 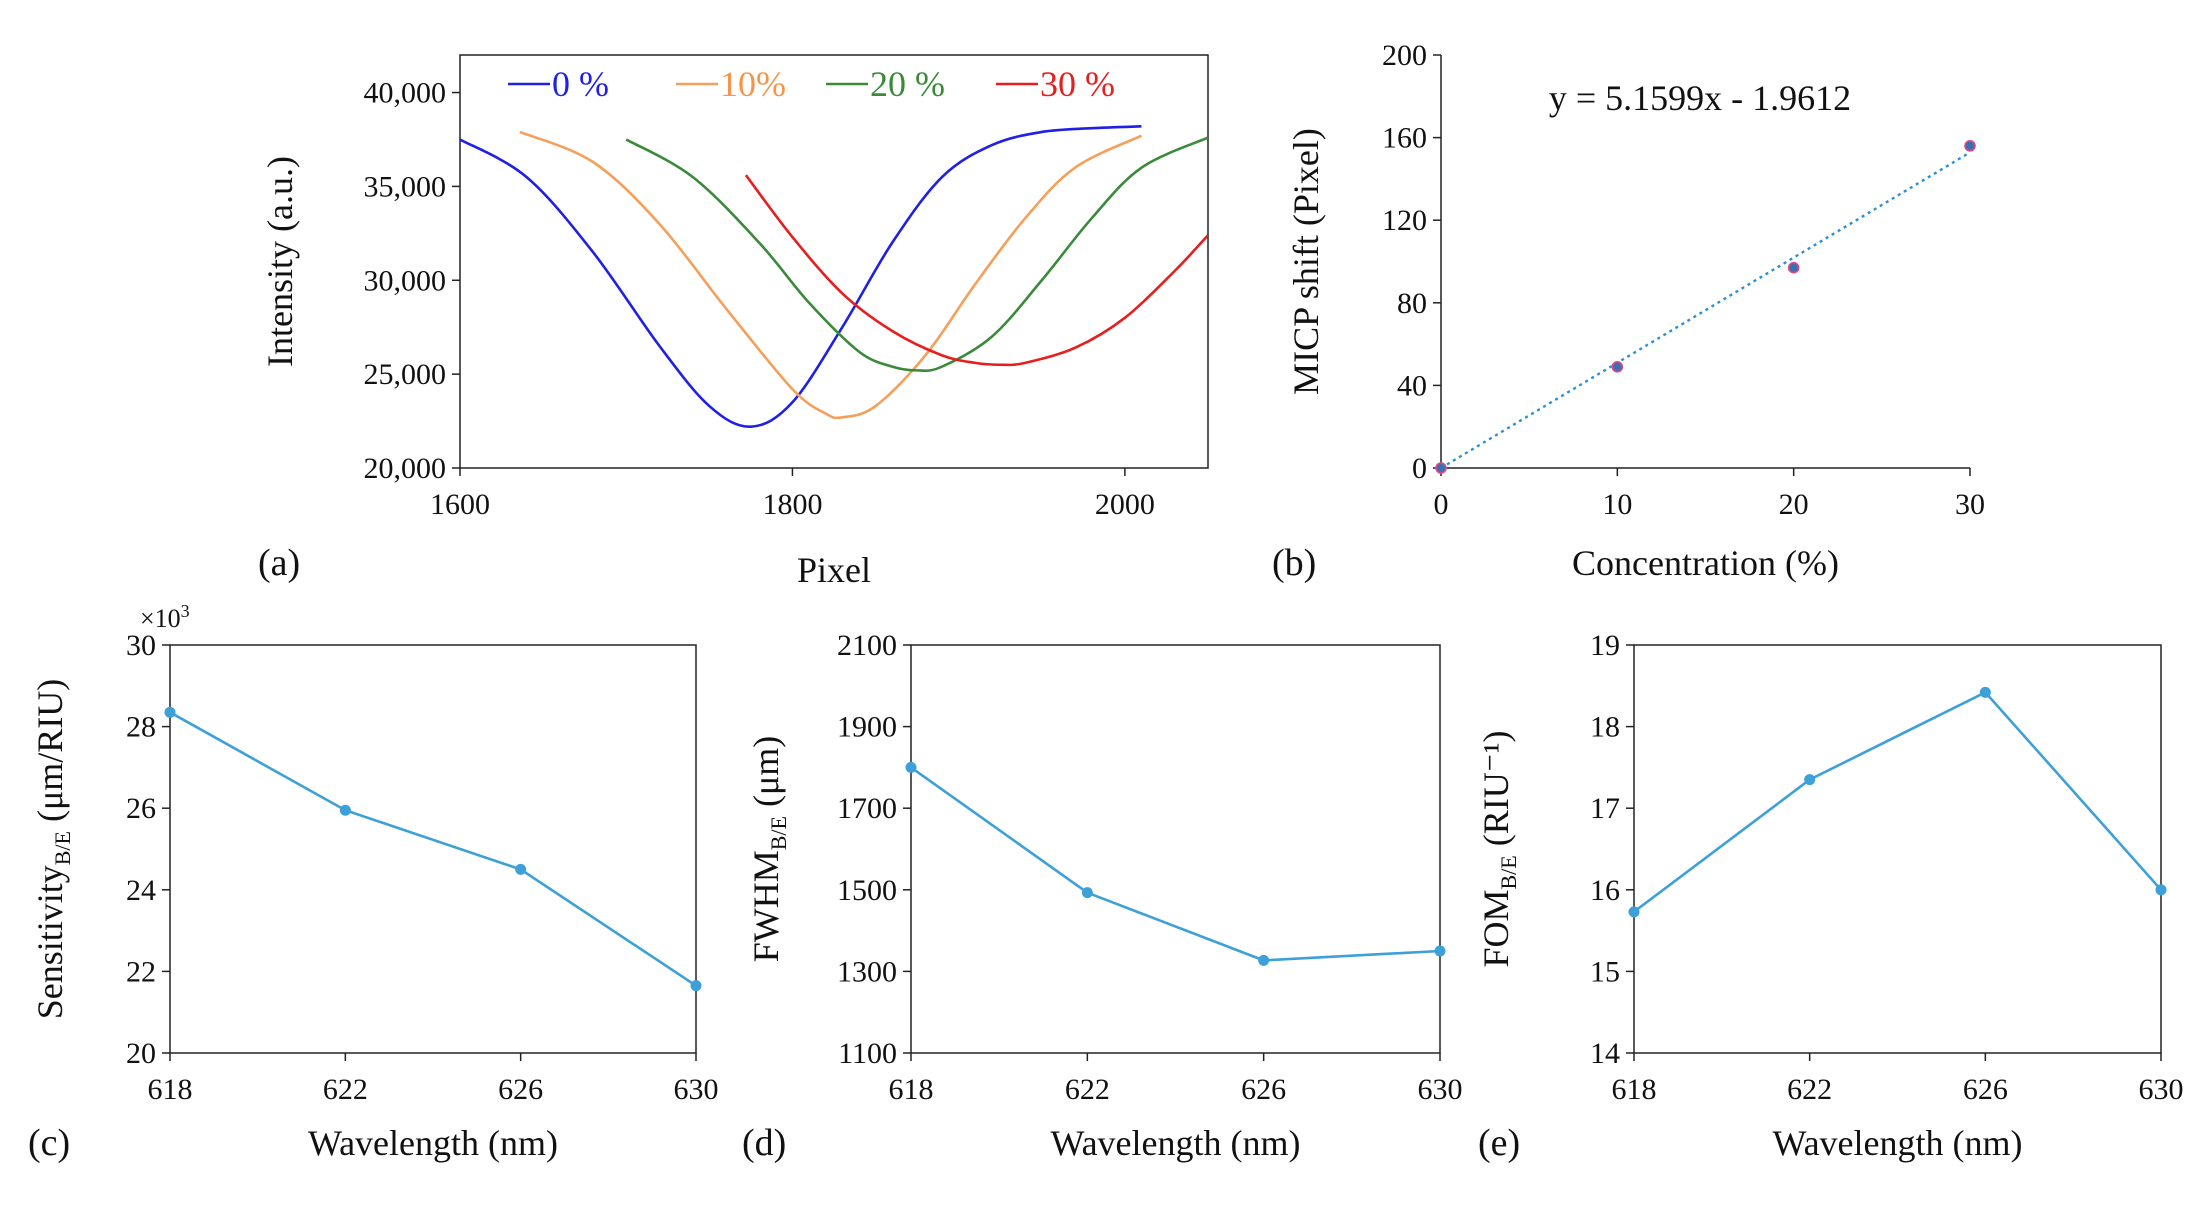 I want to click on x-tick-label-b: 30, so click(x=1970, y=504).